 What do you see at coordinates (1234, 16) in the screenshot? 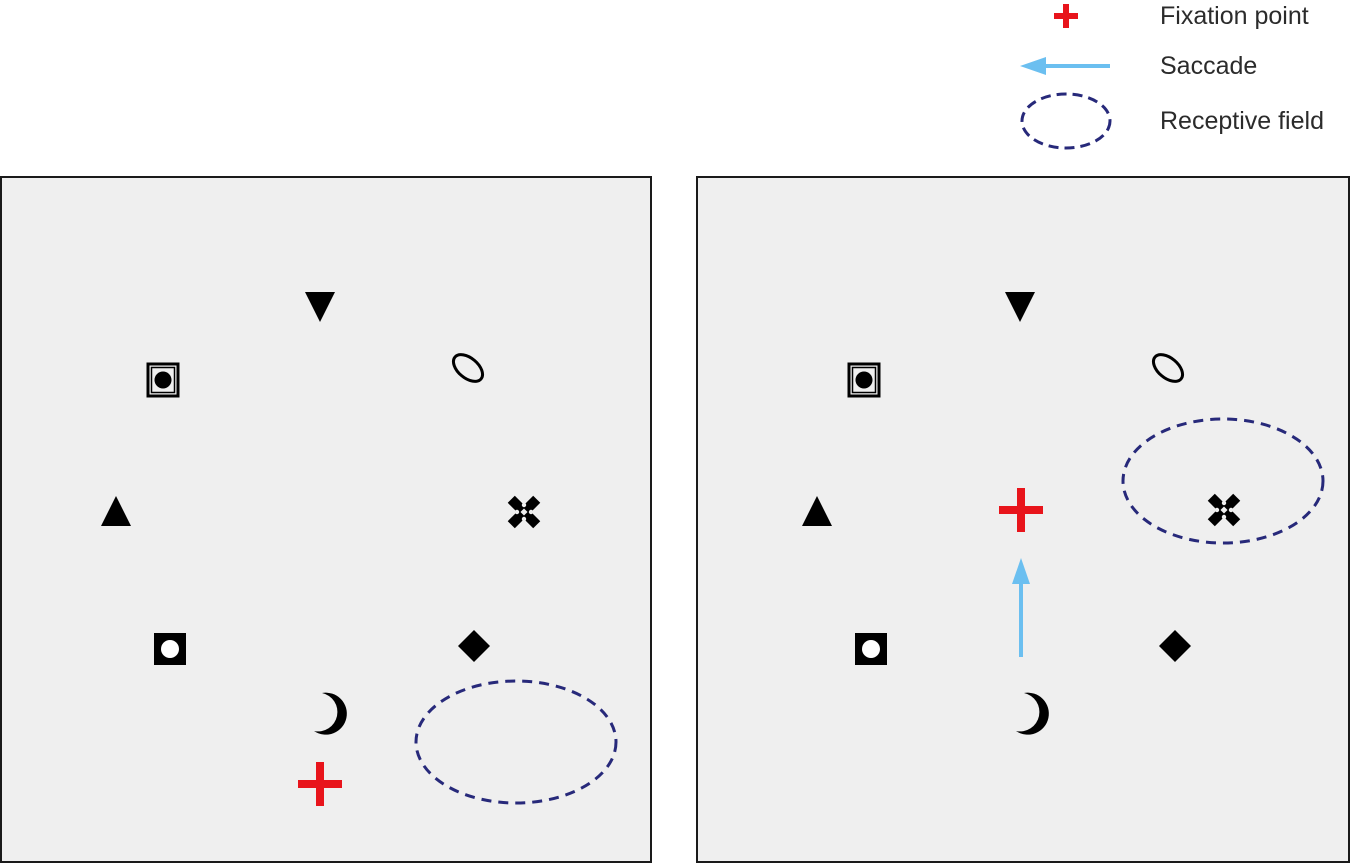
I see `fixation-legend-label: Fixation point` at bounding box center [1234, 16].